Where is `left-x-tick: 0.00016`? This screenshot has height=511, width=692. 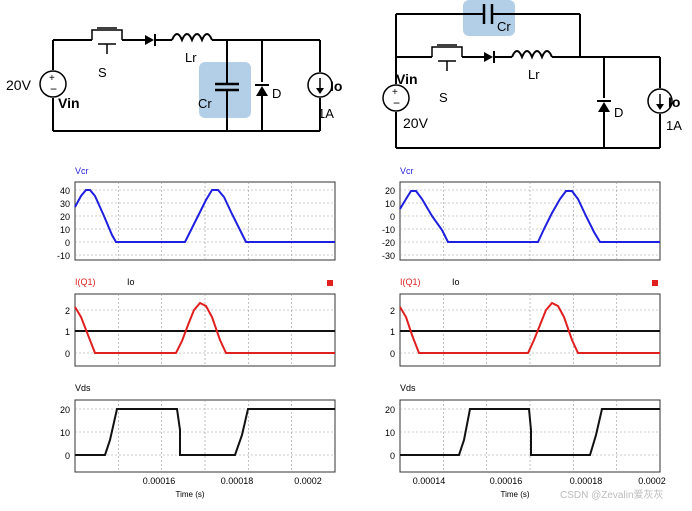 left-x-tick: 0.00016 is located at coordinates (159, 481).